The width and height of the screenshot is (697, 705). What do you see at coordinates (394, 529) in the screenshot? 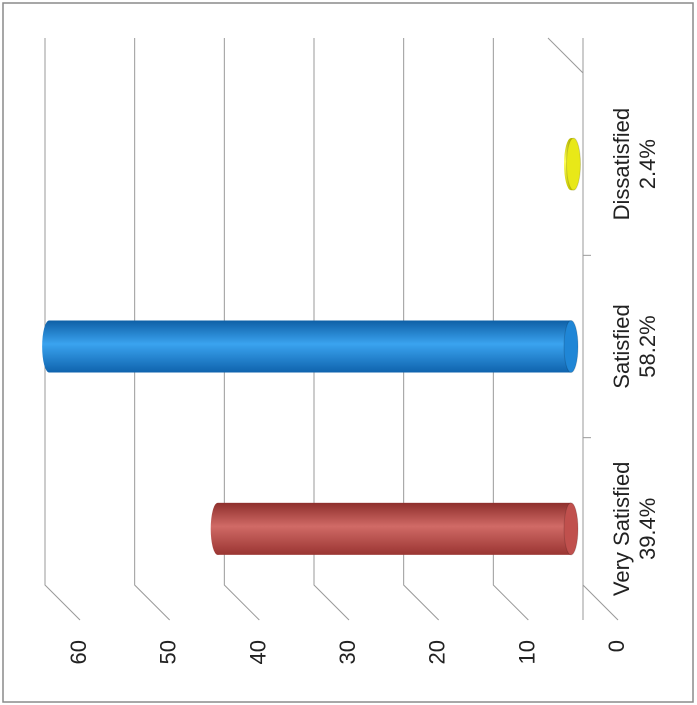
I see `bar-very-satisfied` at bounding box center [394, 529].